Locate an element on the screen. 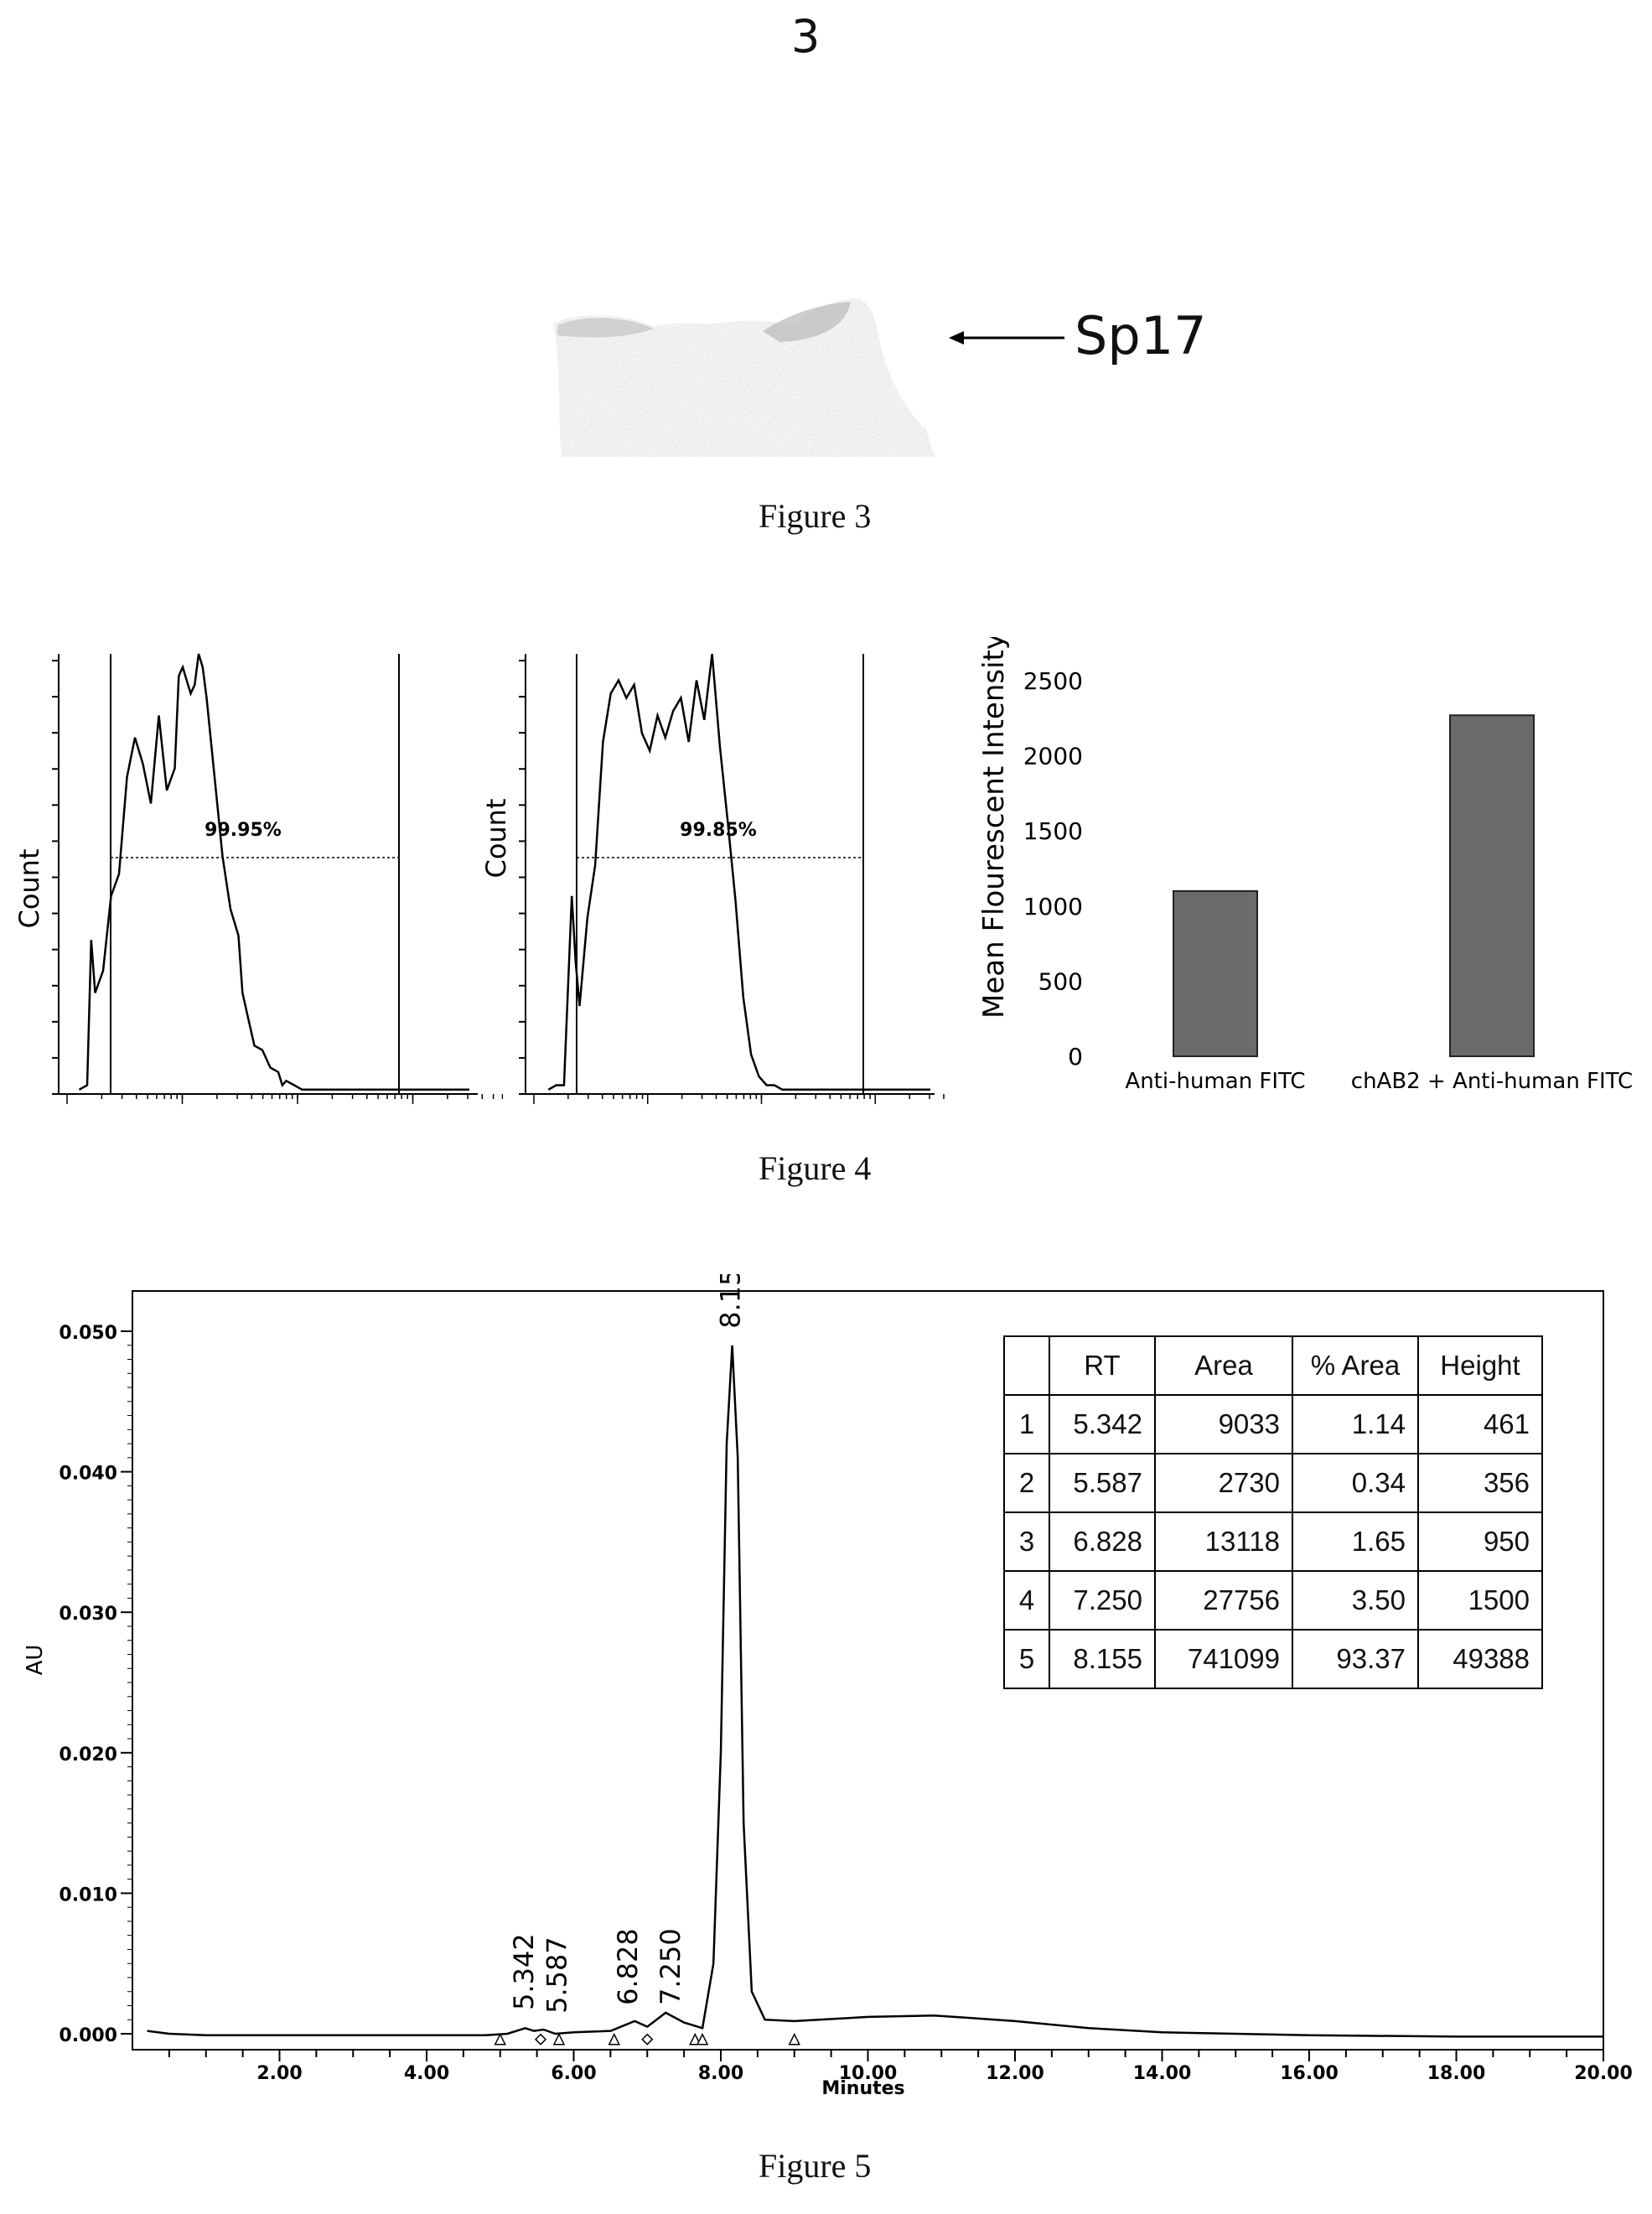 The height and width of the screenshot is (2214, 1652). table-cell: 5 is located at coordinates (1026, 1659).